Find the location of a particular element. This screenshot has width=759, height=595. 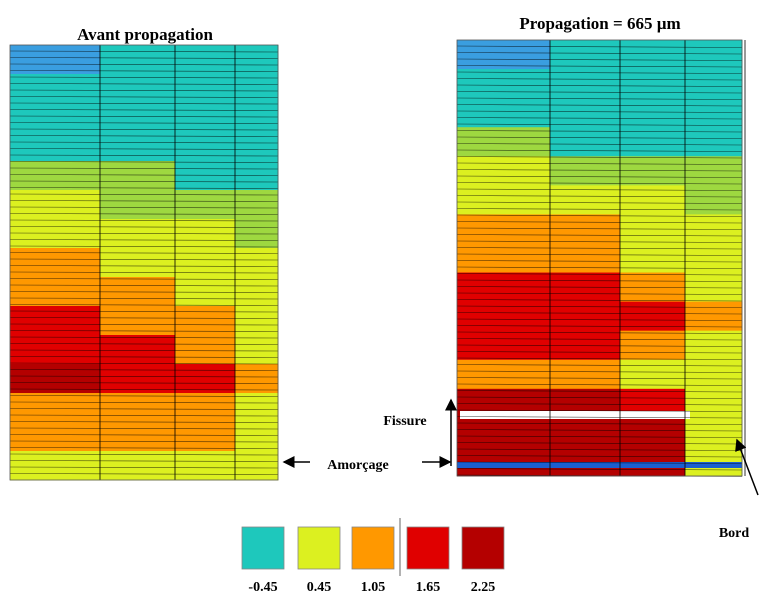

legend-label: 1.65 is located at coordinates (428, 587).